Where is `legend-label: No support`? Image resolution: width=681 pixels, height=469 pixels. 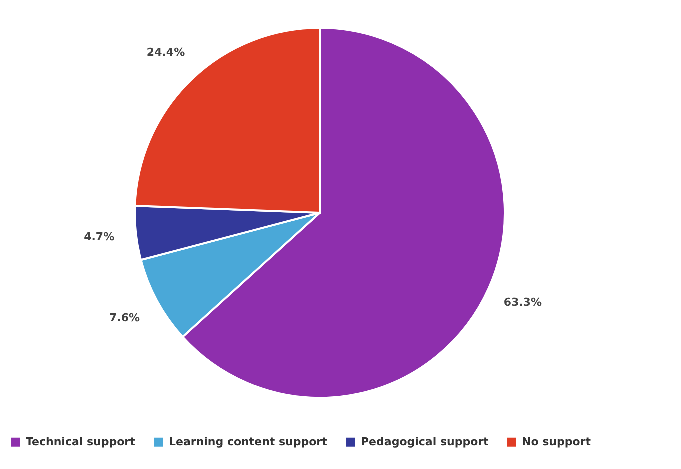
legend-label: No support is located at coordinates (556, 441).